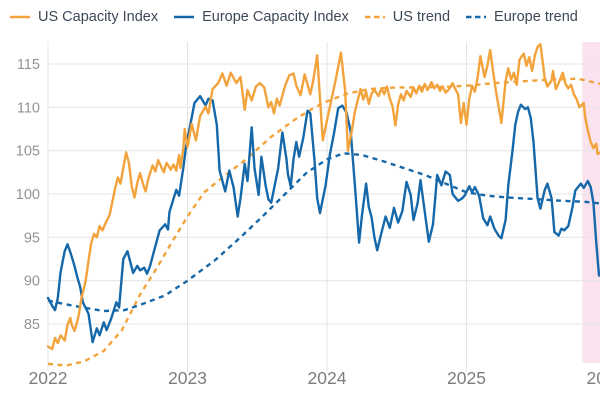 This screenshot has width=600, height=400. I want to click on europe-trend-dashed-swatch-icon, so click(476, 17).